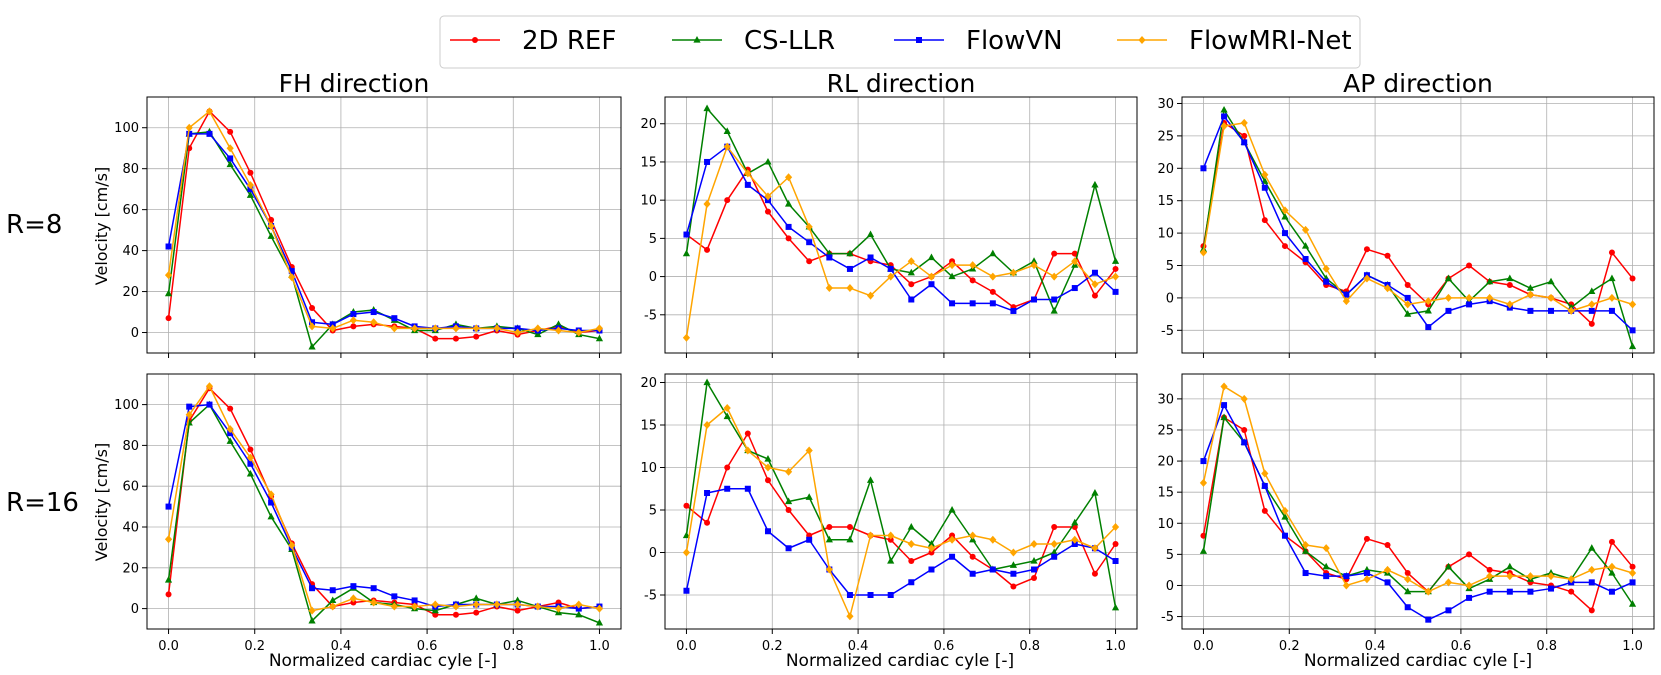 Image resolution: width=1661 pixels, height=675 pixels. Describe the element at coordinates (254, 646) in the screenshot. I see `x-tick-label: 0.2` at that location.